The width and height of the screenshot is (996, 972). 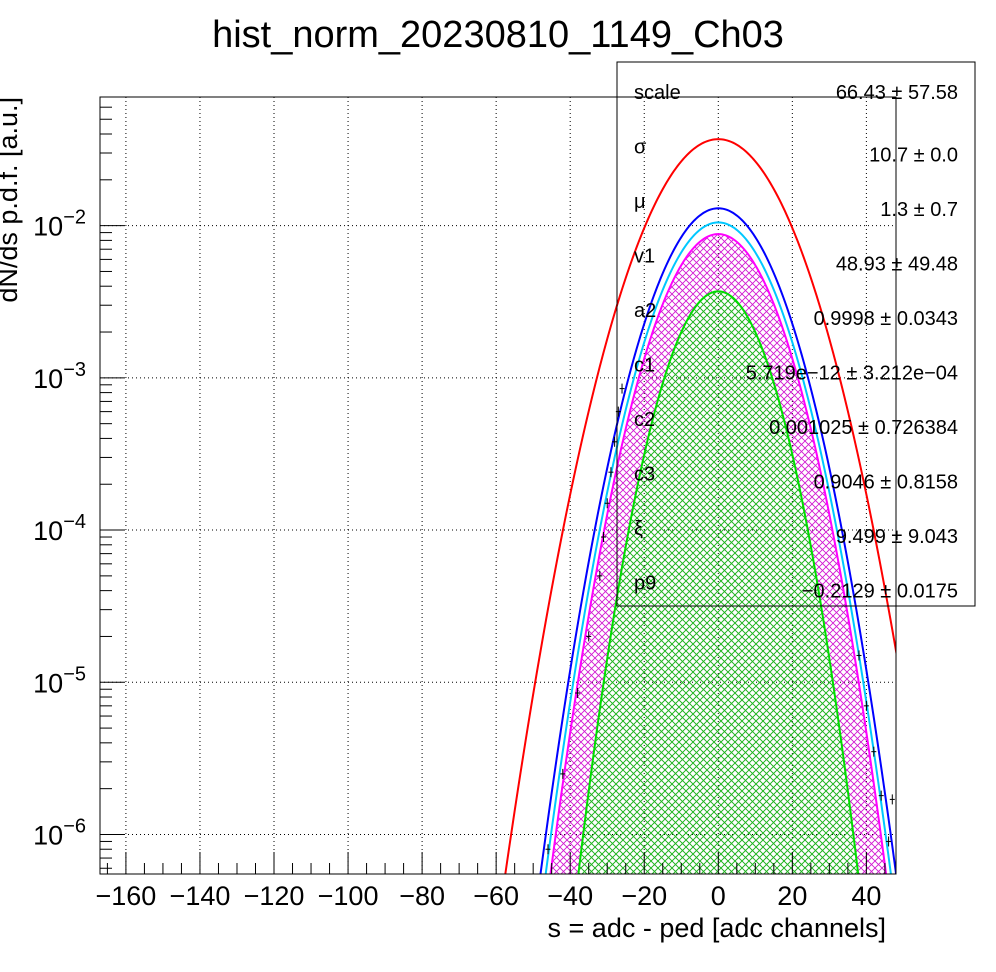 I want to click on stat-name: c3, so click(x=644, y=475).